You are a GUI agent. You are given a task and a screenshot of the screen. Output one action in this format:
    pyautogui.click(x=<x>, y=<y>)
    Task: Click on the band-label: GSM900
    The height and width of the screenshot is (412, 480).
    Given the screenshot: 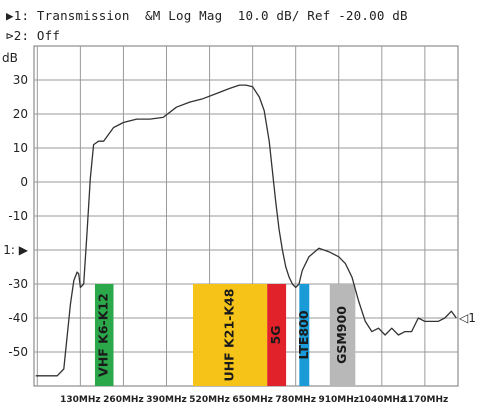 What is the action you would take?
    pyautogui.click(x=341, y=335)
    